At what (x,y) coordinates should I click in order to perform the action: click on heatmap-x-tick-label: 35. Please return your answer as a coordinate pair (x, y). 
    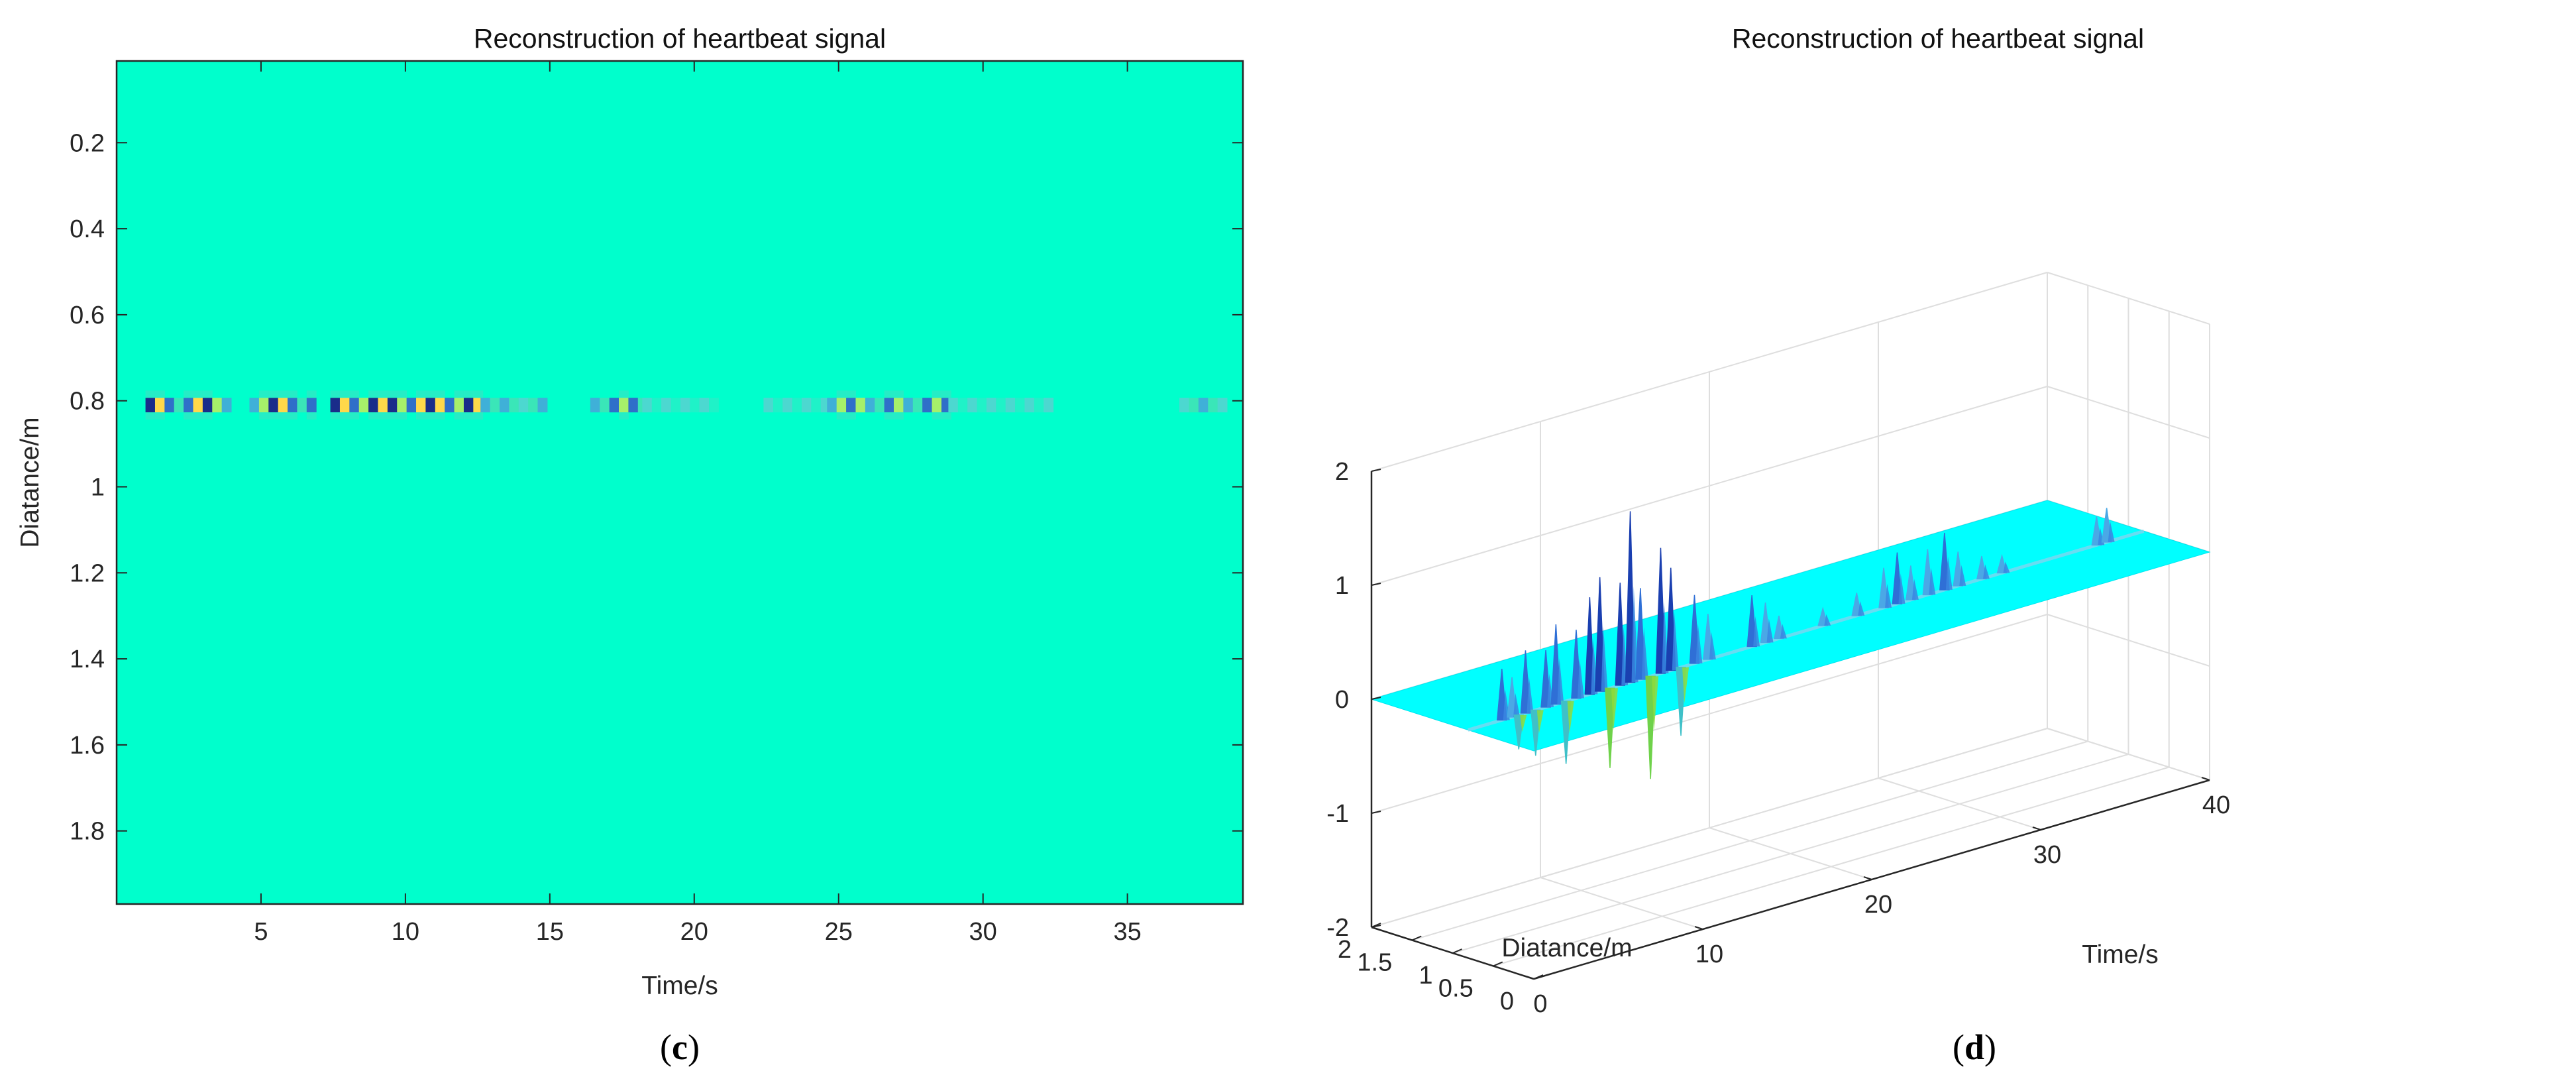
    Looking at the image, I should click on (1128, 932).